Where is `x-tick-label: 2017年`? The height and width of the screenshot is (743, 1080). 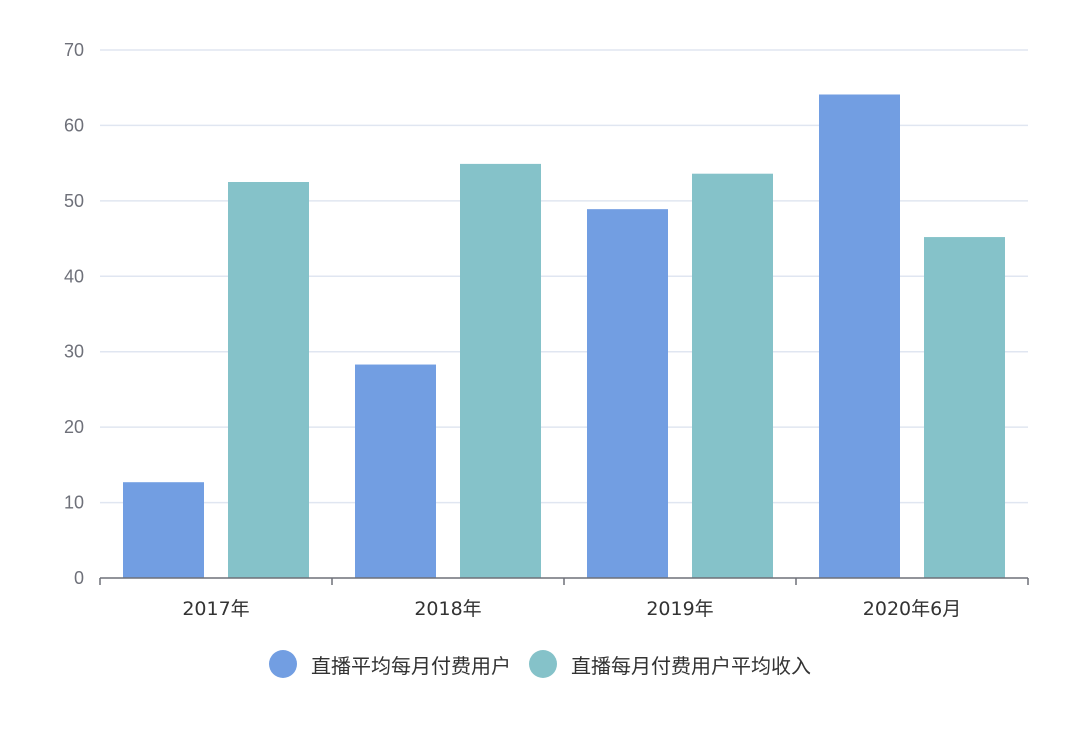 x-tick-label: 2017年 is located at coordinates (215, 609).